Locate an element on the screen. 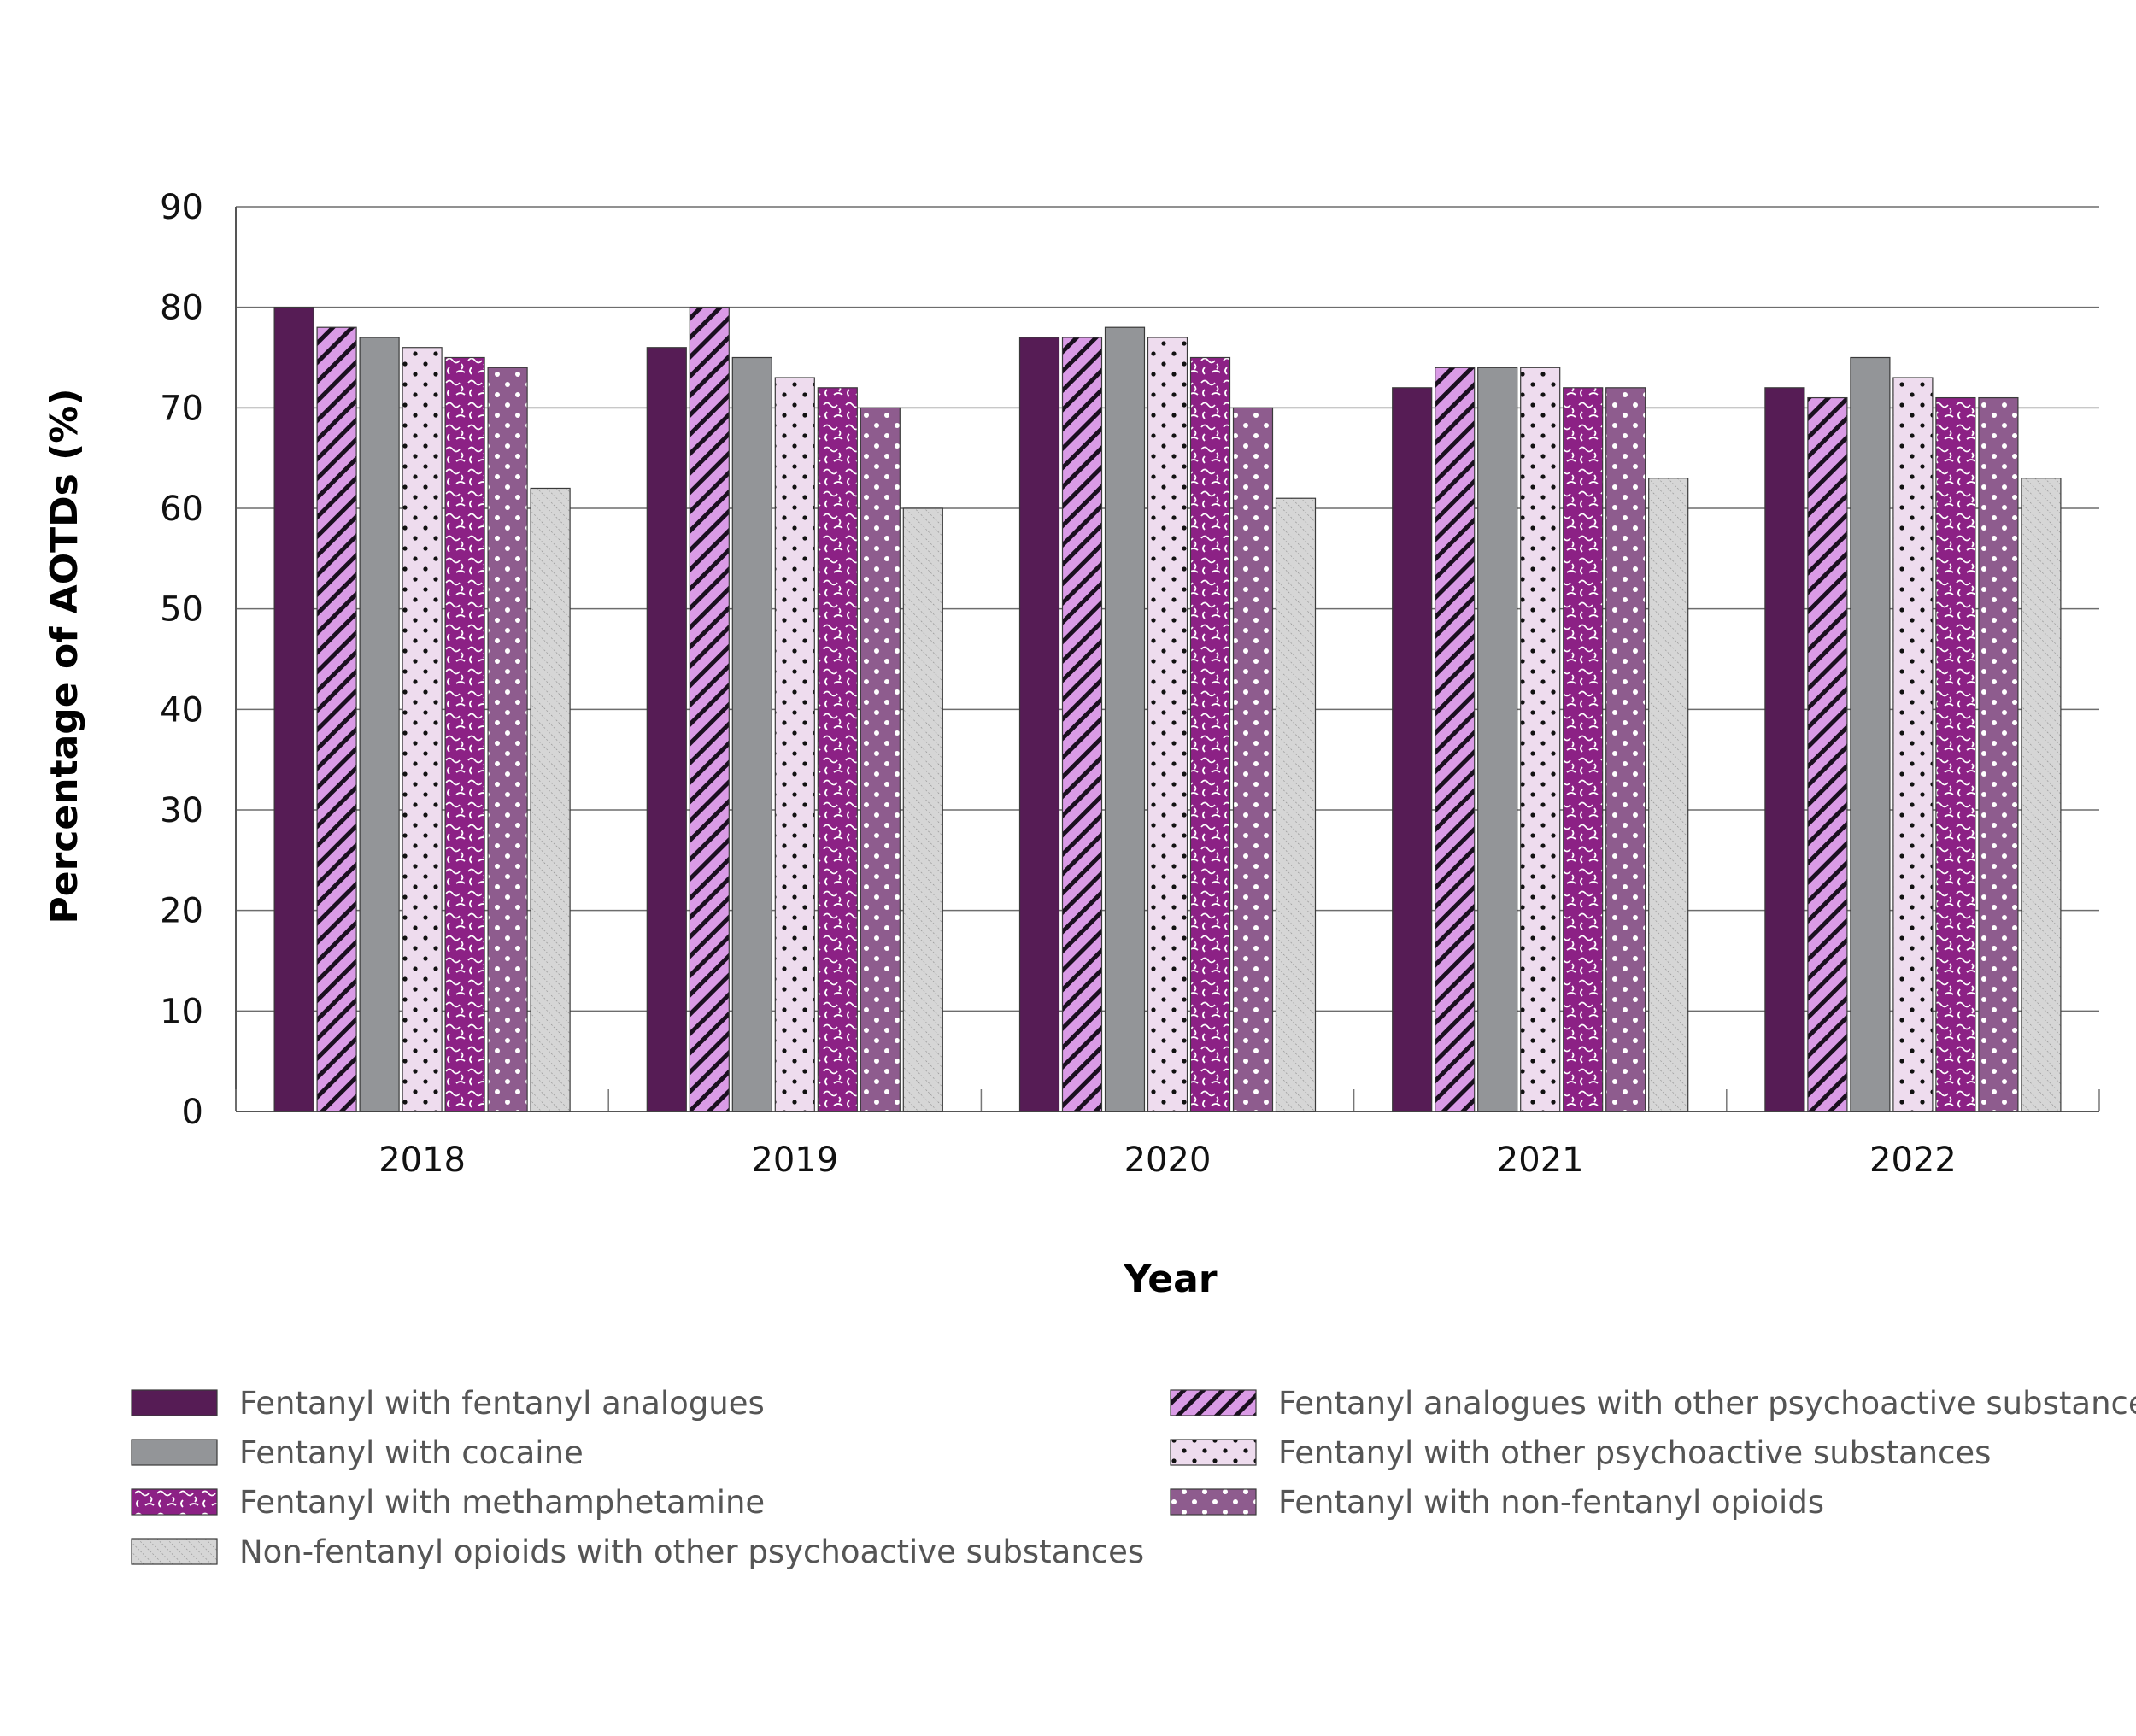 Image resolution: width=2136 pixels, height=1736 pixels. y-tick-label: 0 is located at coordinates (193, 1112).